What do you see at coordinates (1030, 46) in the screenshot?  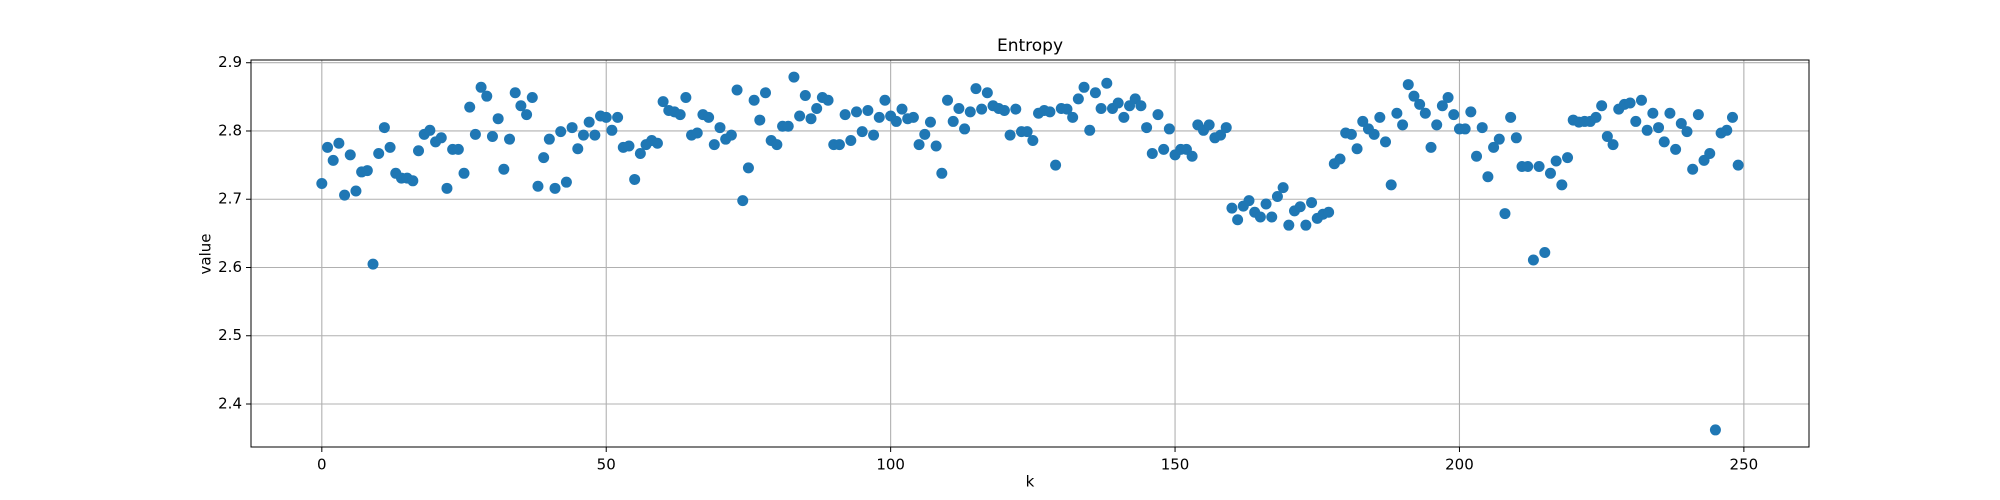 I see `chart-title: Entropy` at bounding box center [1030, 46].